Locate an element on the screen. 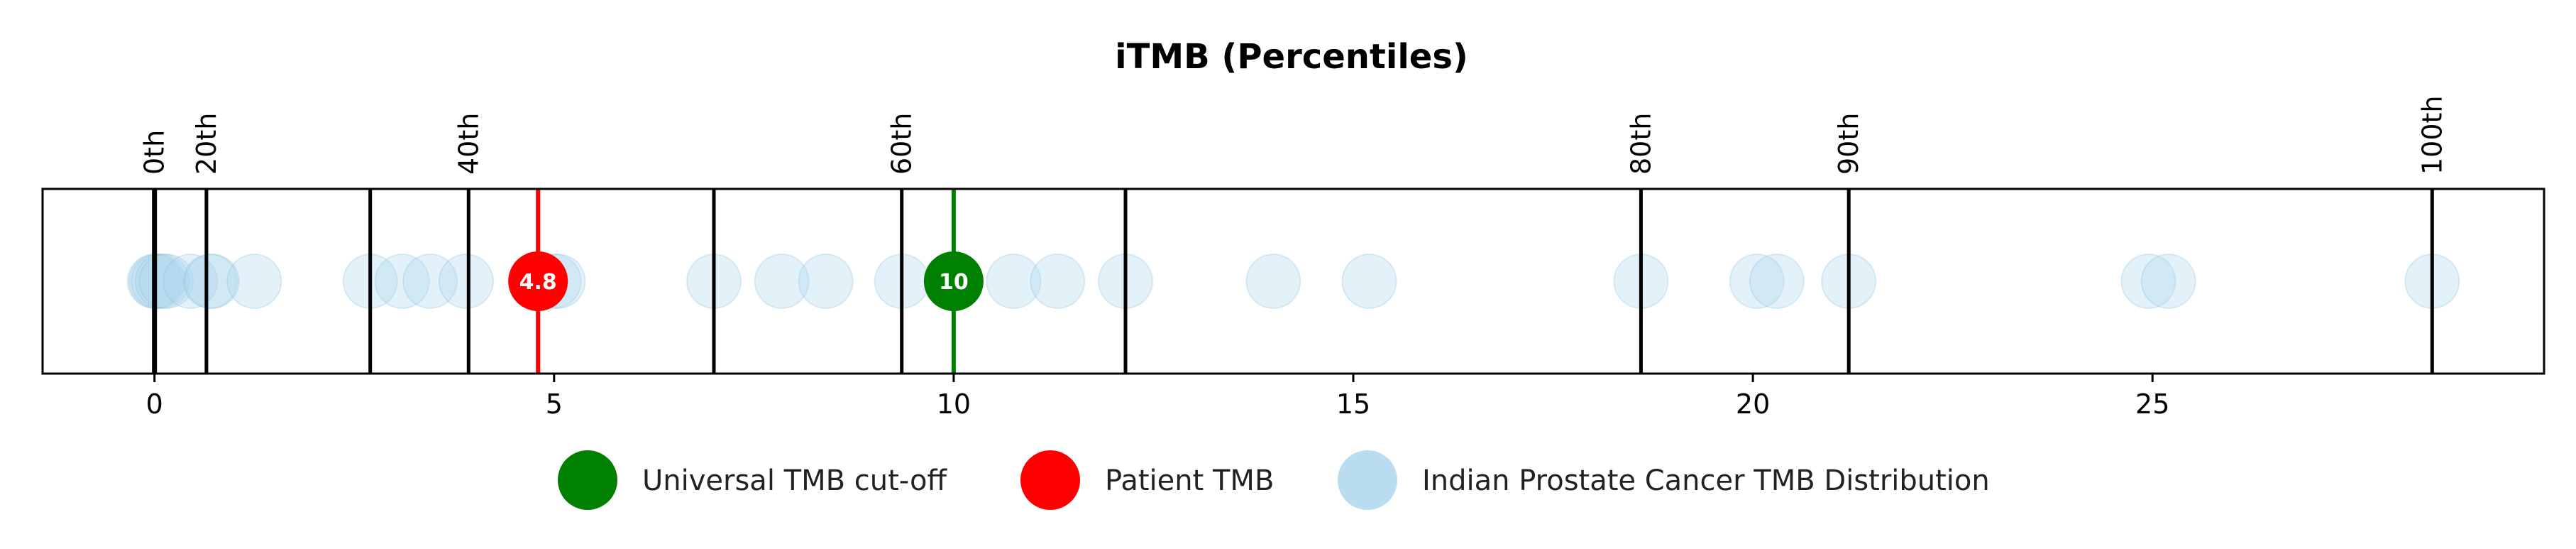 The width and height of the screenshot is (2576, 549). light-blue-circle-icon is located at coordinates (1367, 480).